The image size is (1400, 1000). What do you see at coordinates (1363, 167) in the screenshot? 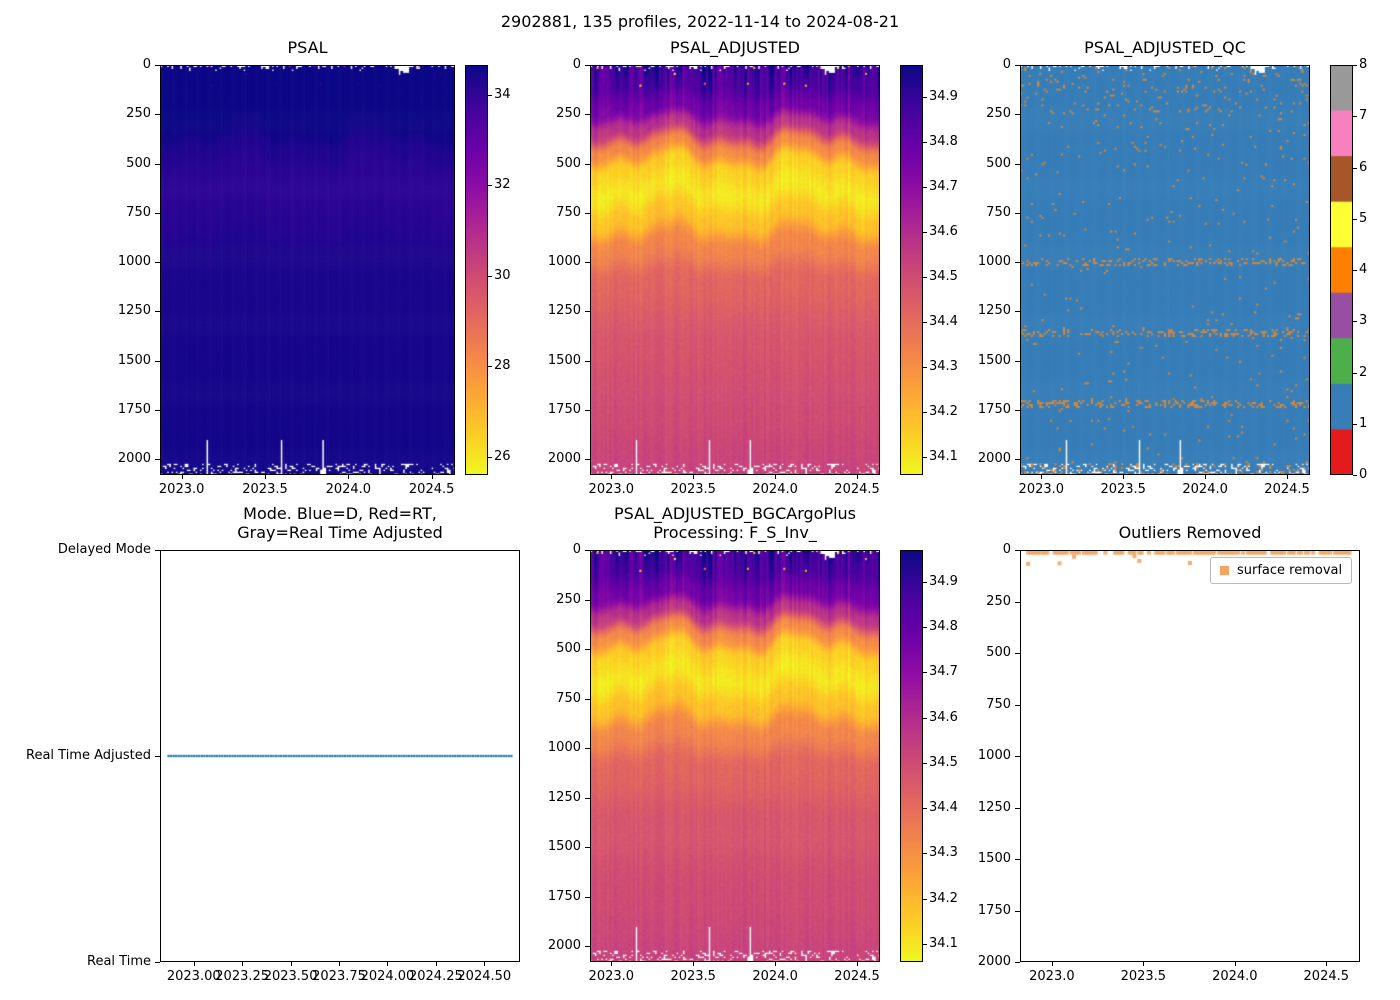
I see `colorbar-tick-label: 6` at bounding box center [1363, 167].